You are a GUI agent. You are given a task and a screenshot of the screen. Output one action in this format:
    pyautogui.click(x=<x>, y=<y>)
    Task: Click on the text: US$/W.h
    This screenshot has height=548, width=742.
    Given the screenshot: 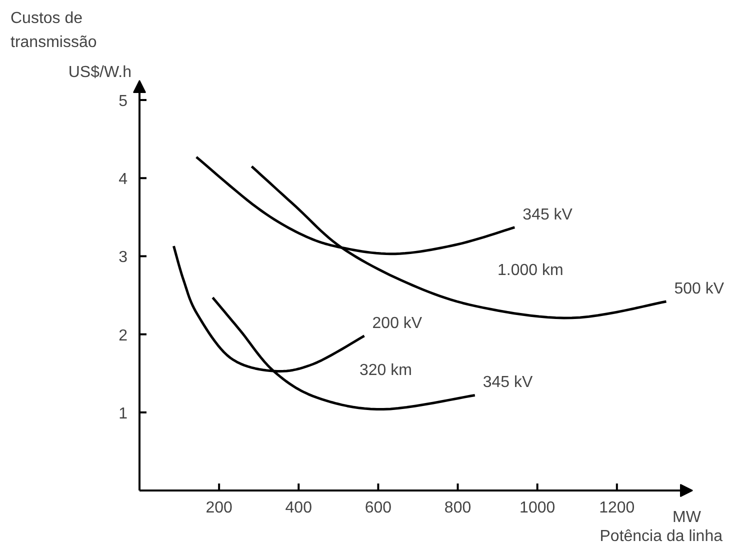 What is the action you would take?
    pyautogui.click(x=100, y=72)
    